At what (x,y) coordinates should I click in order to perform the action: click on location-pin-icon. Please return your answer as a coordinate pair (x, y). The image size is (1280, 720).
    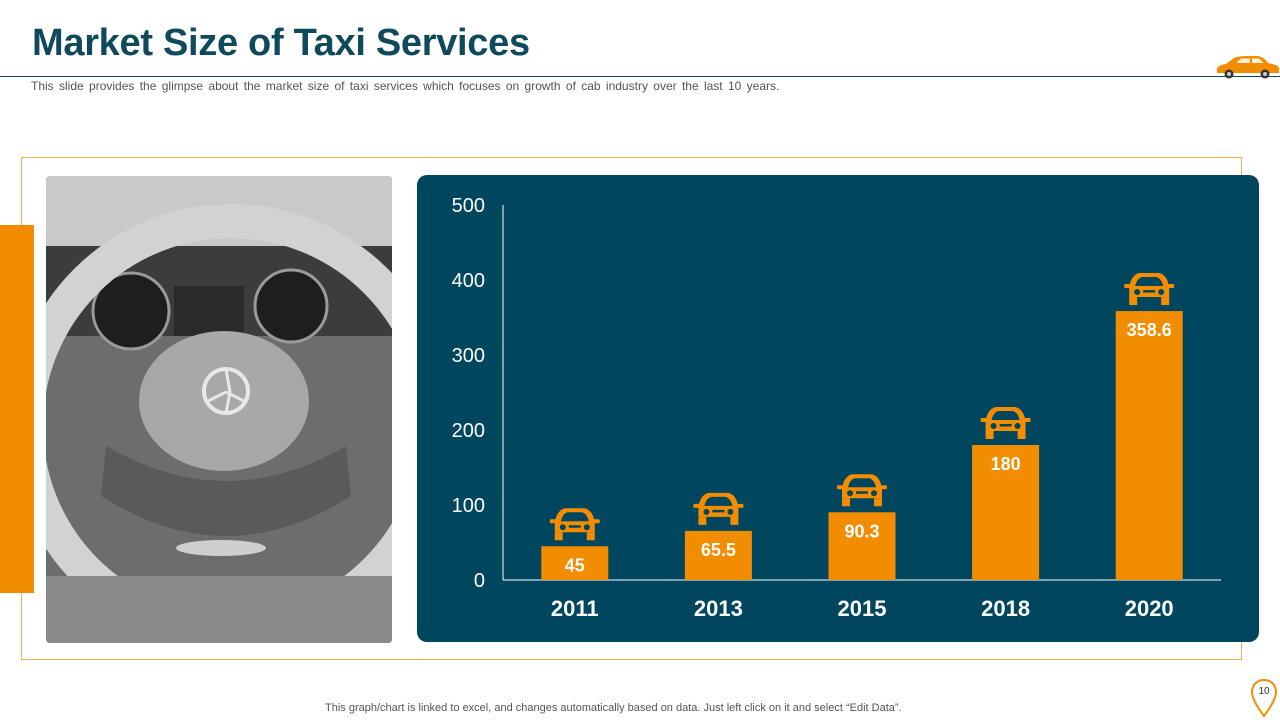
    Looking at the image, I should click on (1264, 698).